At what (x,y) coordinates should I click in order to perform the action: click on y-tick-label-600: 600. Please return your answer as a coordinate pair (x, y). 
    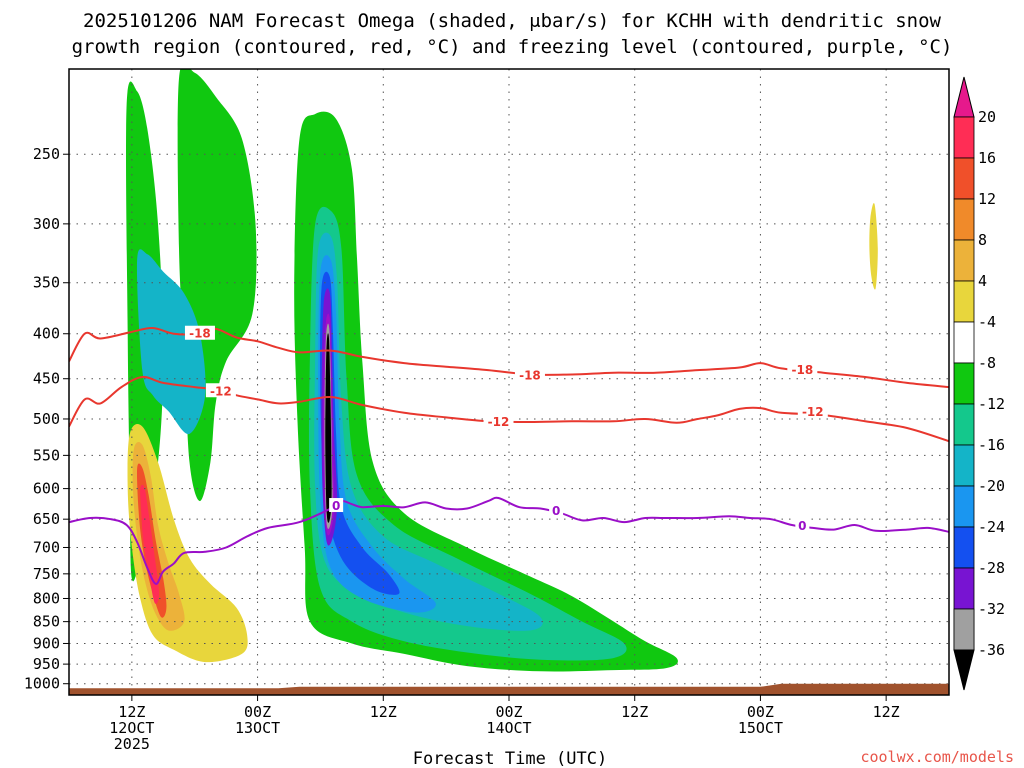
    Looking at the image, I should click on (46, 489).